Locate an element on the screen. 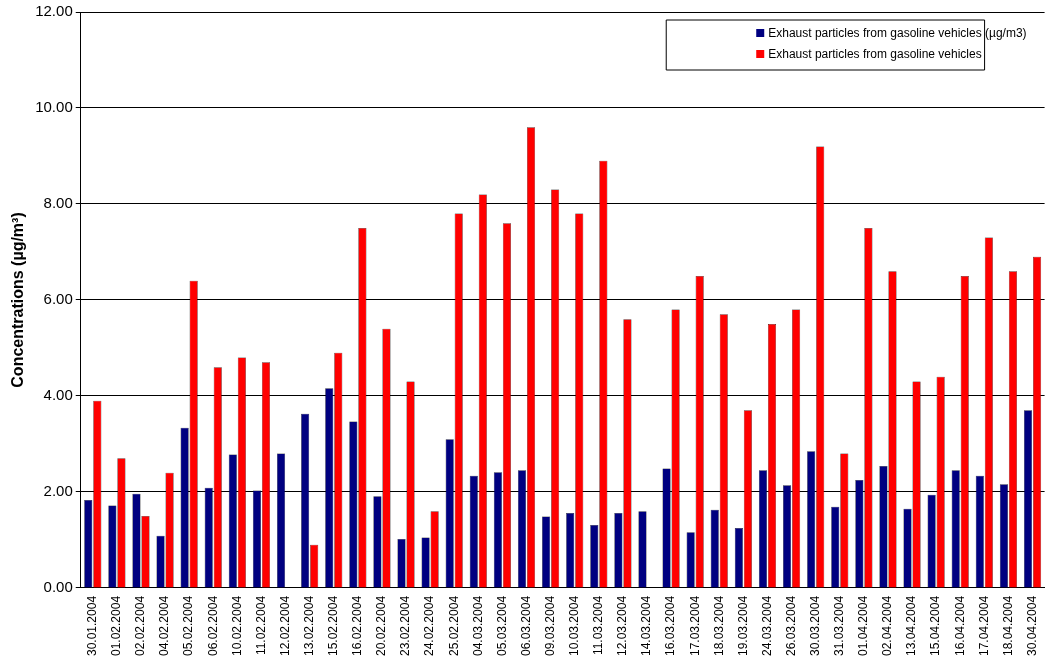 This screenshot has width=1050, height=659. x-tick-label: 30.04.2004 is located at coordinates (1031, 625).